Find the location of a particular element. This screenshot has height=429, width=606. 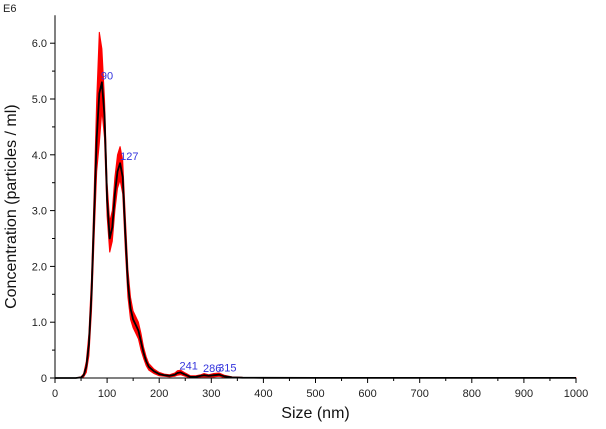

x-tick-label: 400 is located at coordinates (263, 394).